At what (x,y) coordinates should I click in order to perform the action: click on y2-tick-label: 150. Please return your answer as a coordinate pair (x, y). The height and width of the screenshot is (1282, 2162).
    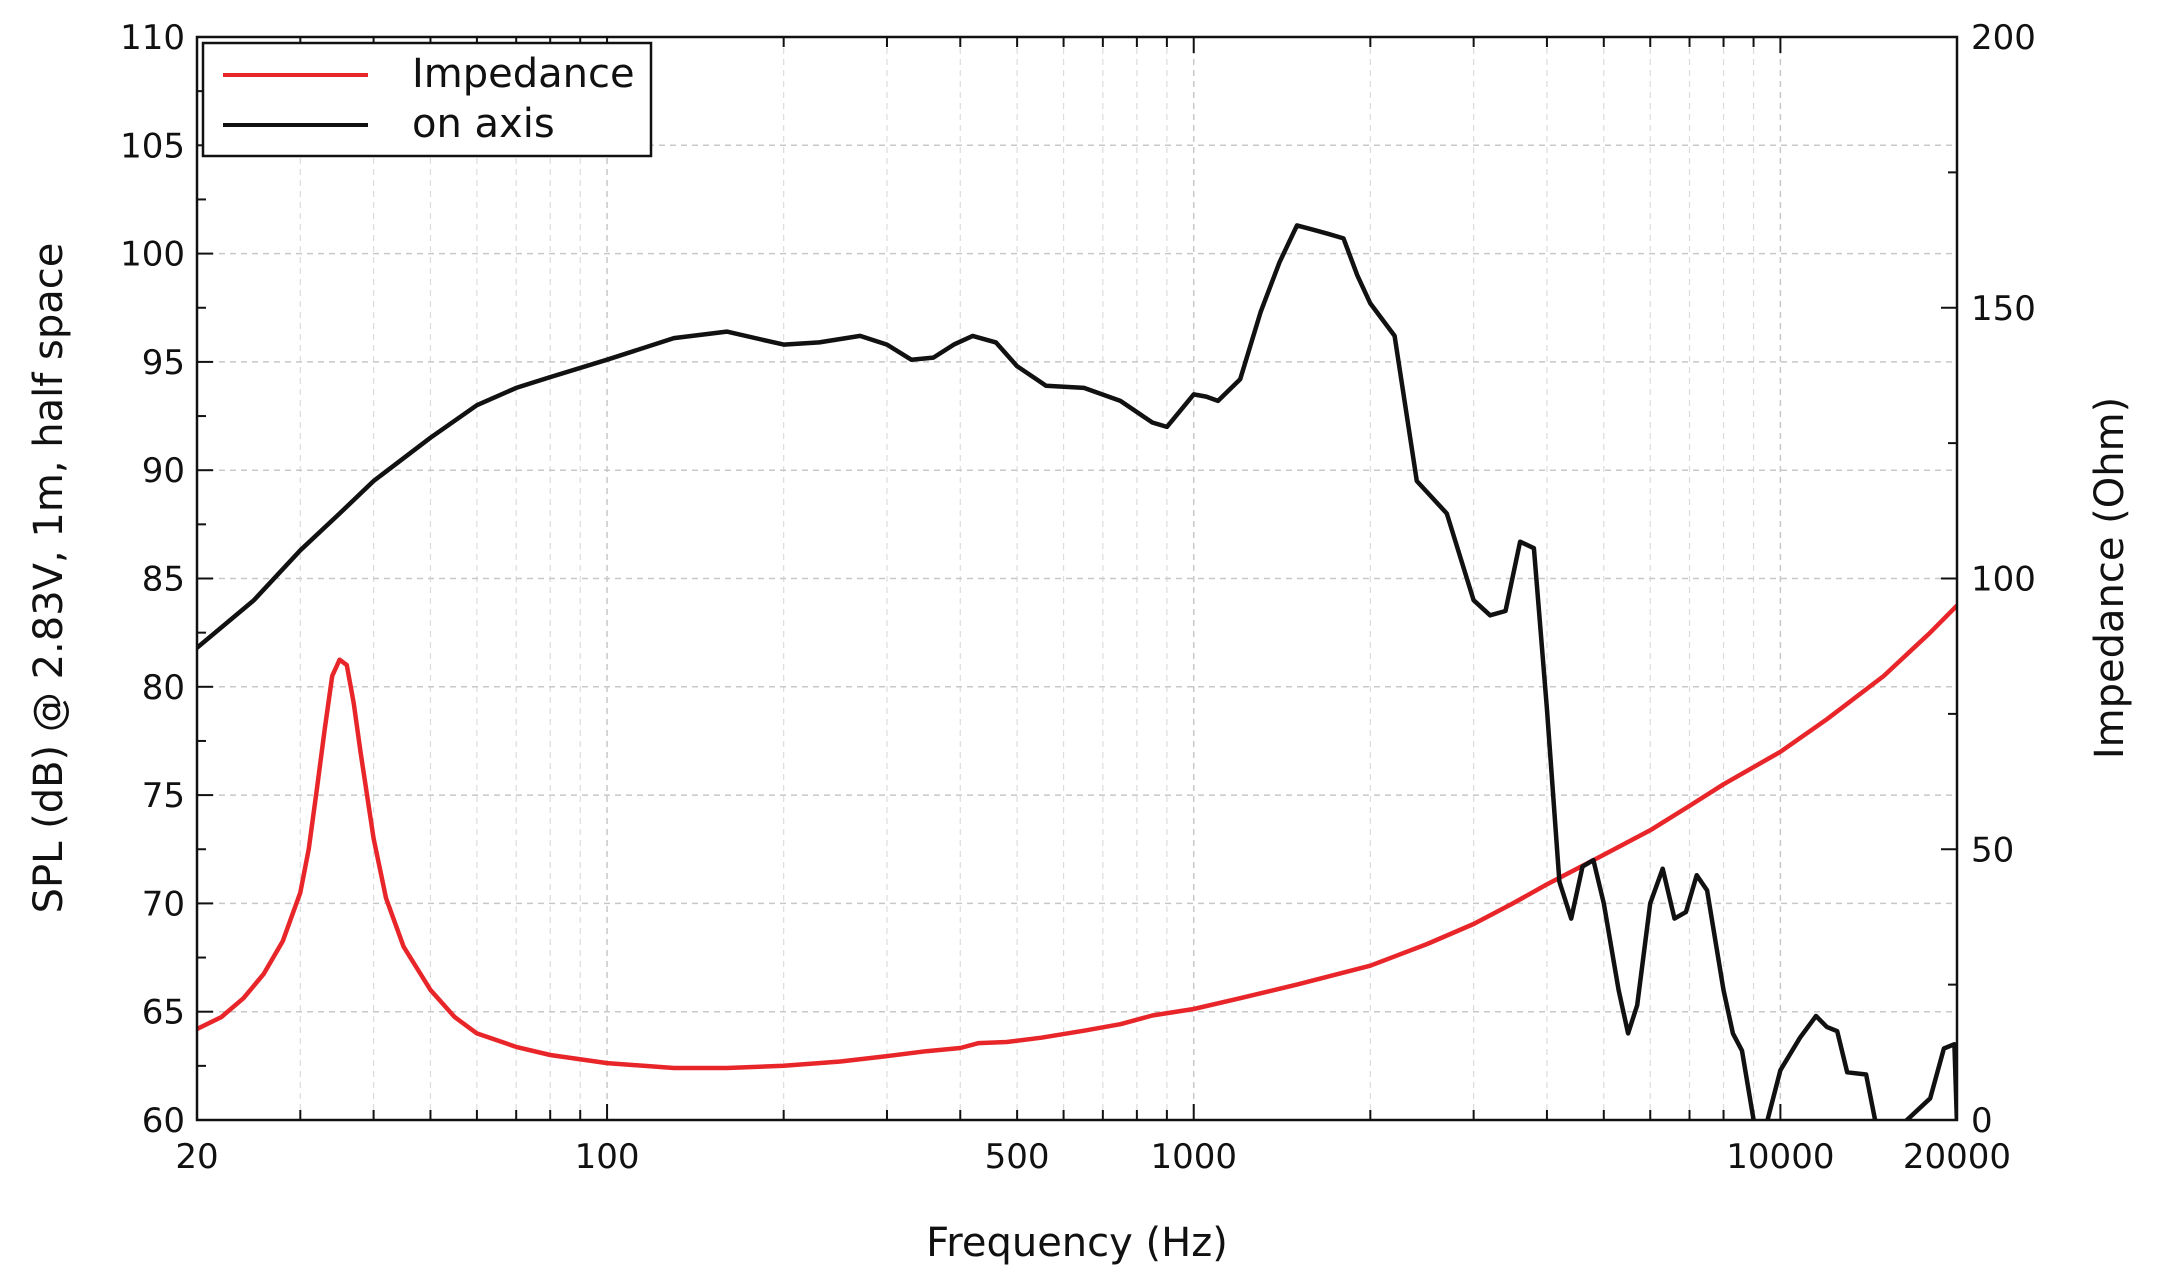
    Looking at the image, I should click on (2003, 309).